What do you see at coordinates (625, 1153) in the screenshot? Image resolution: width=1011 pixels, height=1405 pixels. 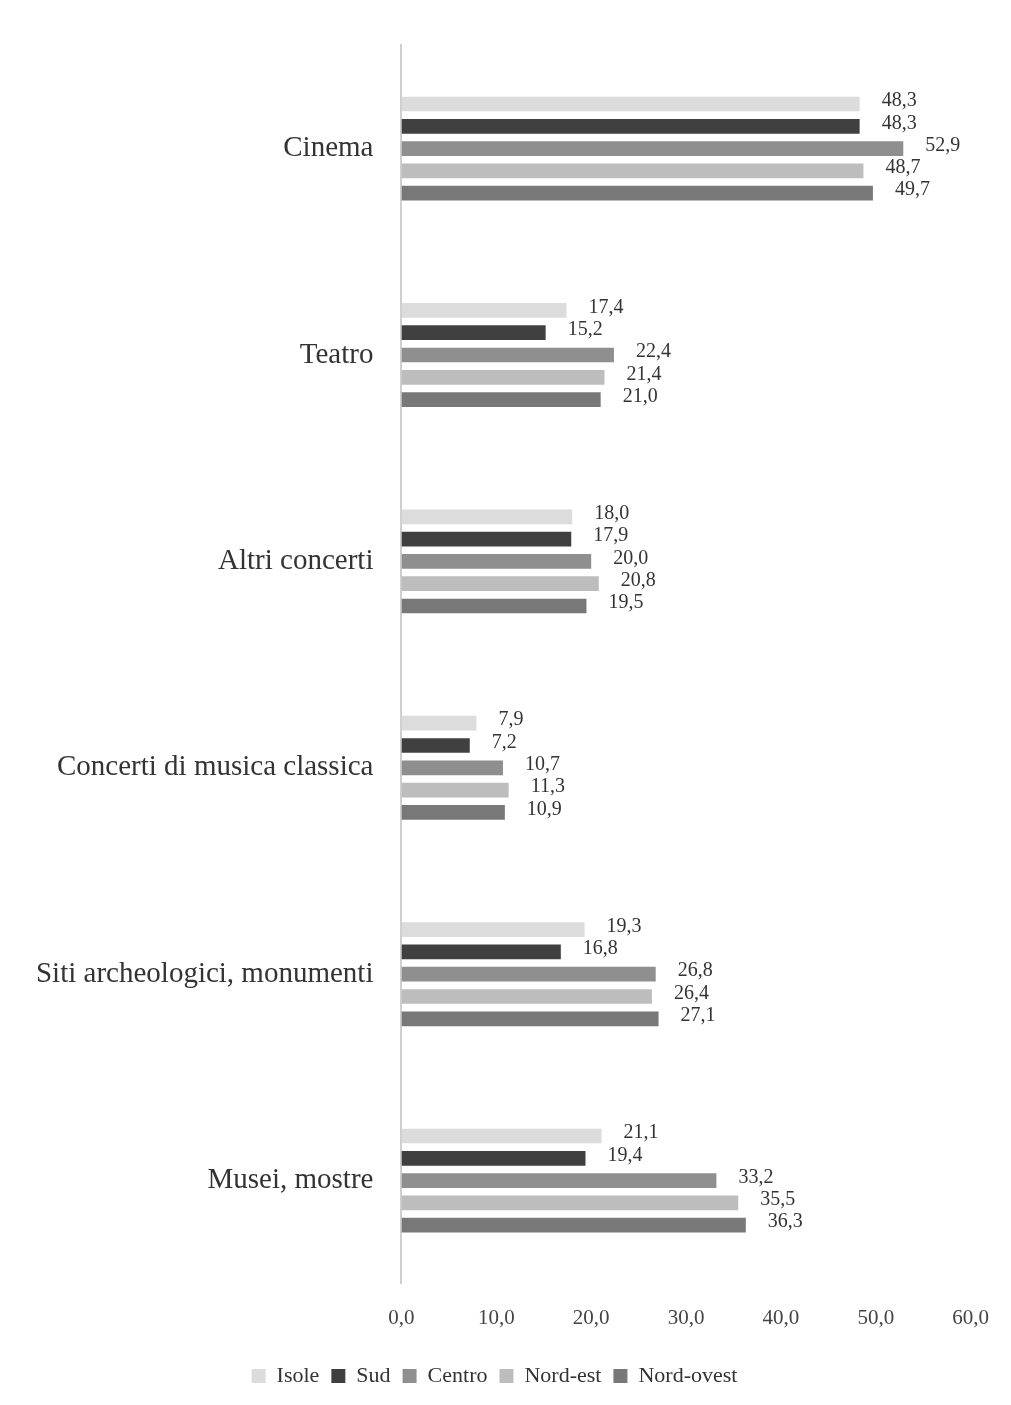 I see `data-label: 19,4` at bounding box center [625, 1153].